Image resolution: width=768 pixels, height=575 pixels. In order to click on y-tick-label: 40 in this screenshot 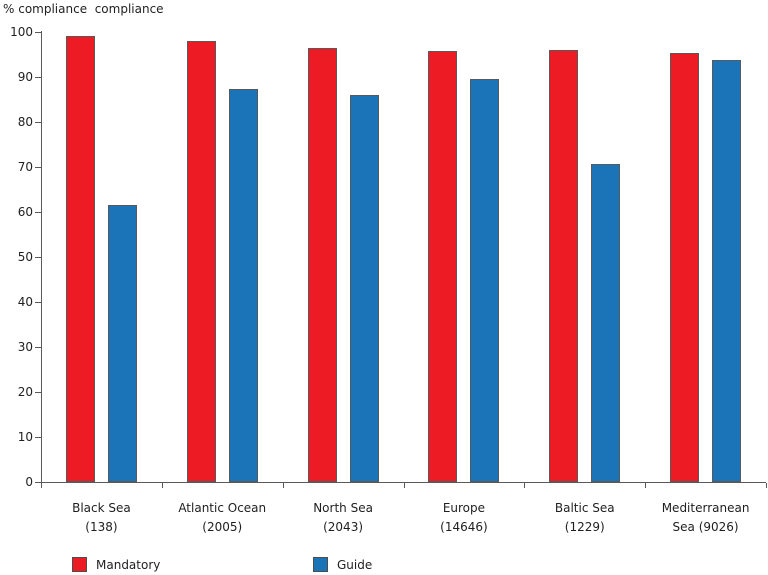, I will do `click(25, 302)`.